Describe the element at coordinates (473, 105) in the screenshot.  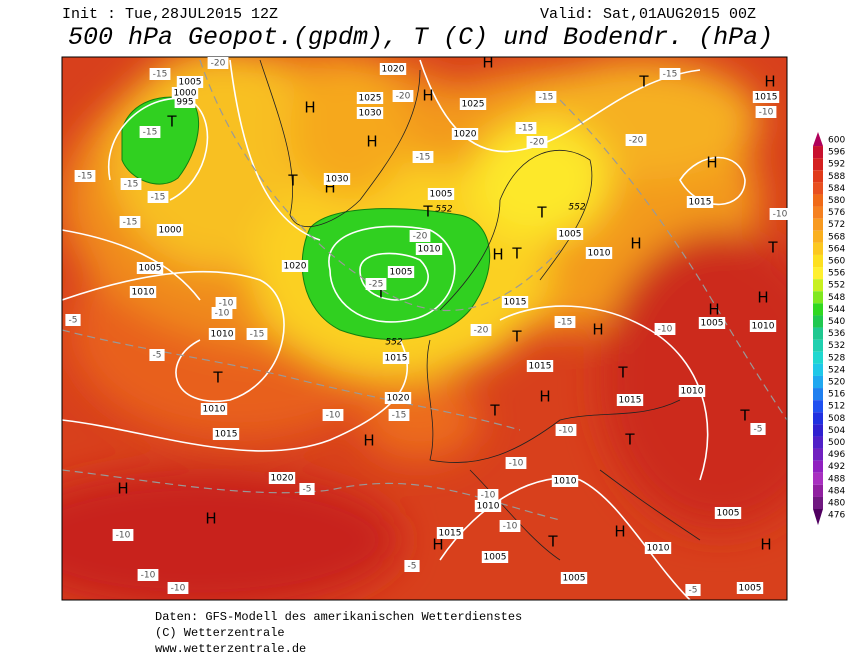
I see `isobar-label: 1025` at that location.